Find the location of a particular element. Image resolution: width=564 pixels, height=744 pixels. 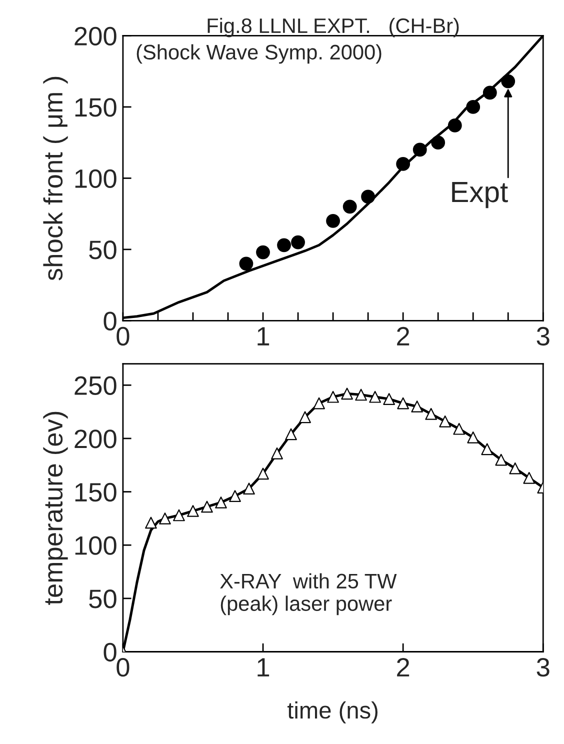

chart-subtitle: (Shock Wave Symp. 2000) is located at coordinates (259, 54).